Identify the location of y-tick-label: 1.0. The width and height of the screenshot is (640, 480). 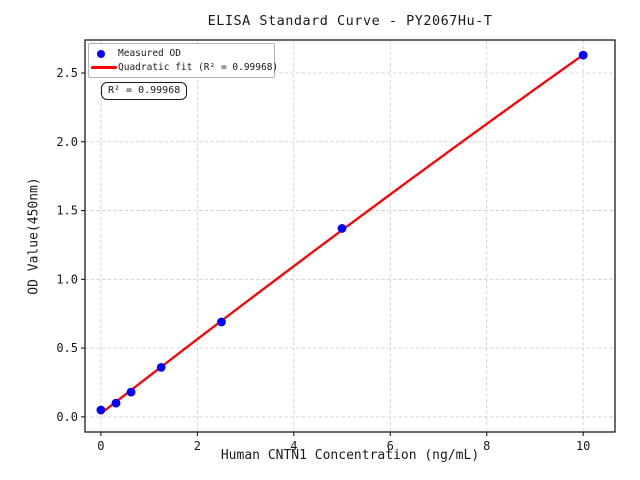
(67, 279).